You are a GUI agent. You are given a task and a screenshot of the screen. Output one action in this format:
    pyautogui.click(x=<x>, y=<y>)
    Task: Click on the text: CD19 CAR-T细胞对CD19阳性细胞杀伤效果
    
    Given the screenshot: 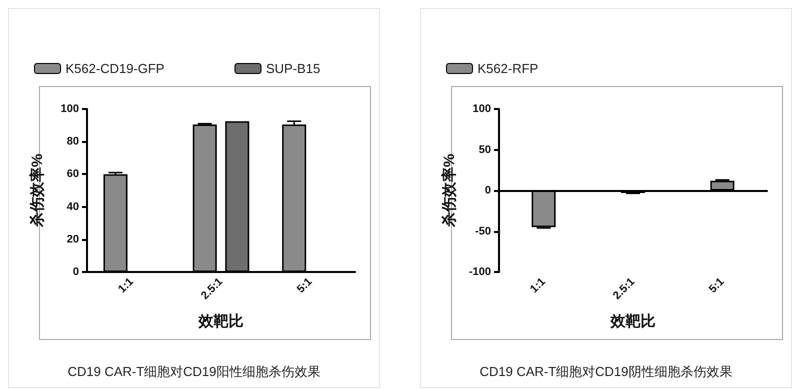 What is the action you would take?
    pyautogui.click(x=194, y=371)
    